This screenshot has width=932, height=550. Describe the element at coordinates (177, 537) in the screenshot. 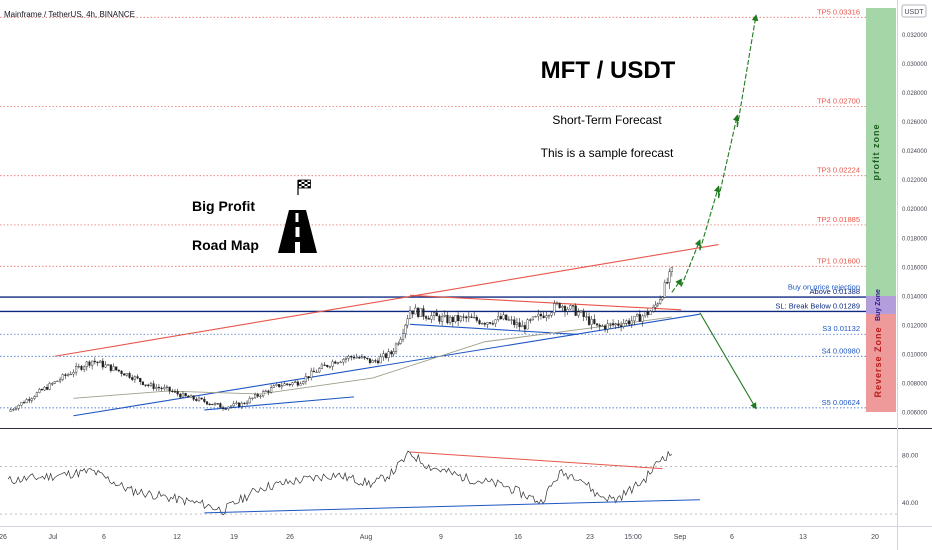

I see `time-tick: 12` at that location.